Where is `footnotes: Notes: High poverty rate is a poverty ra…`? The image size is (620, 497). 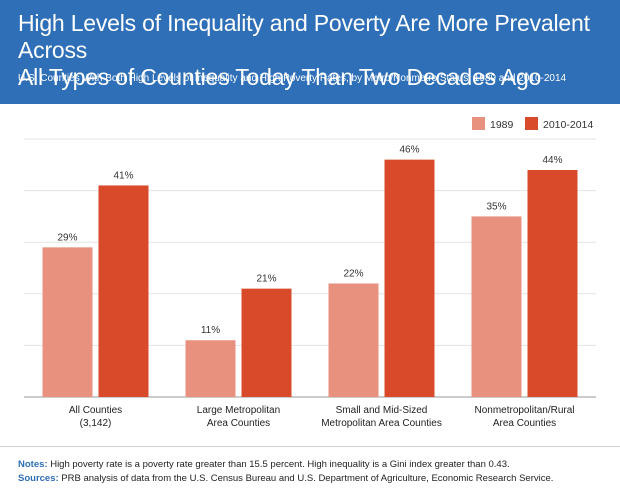 footnotes: Notes: High poverty rate is a poverty ra… is located at coordinates (310, 471).